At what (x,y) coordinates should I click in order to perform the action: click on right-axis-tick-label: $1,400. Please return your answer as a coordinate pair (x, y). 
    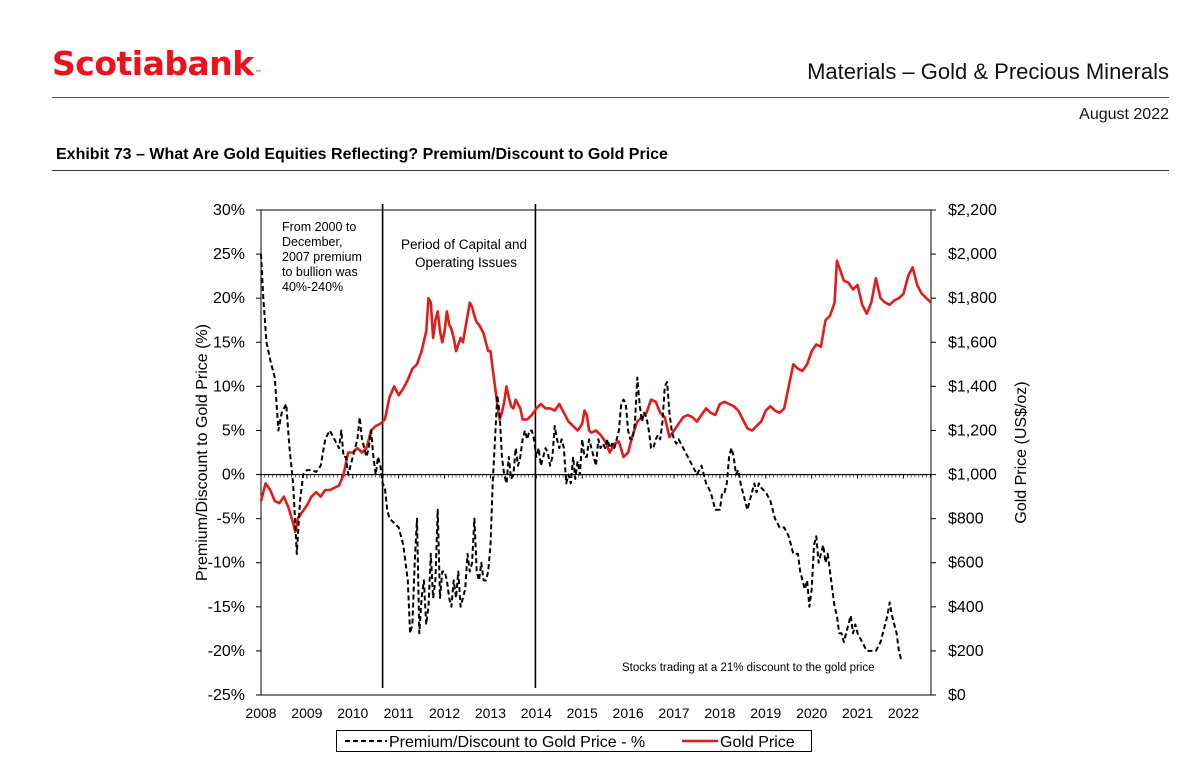
    Looking at the image, I should click on (972, 386).